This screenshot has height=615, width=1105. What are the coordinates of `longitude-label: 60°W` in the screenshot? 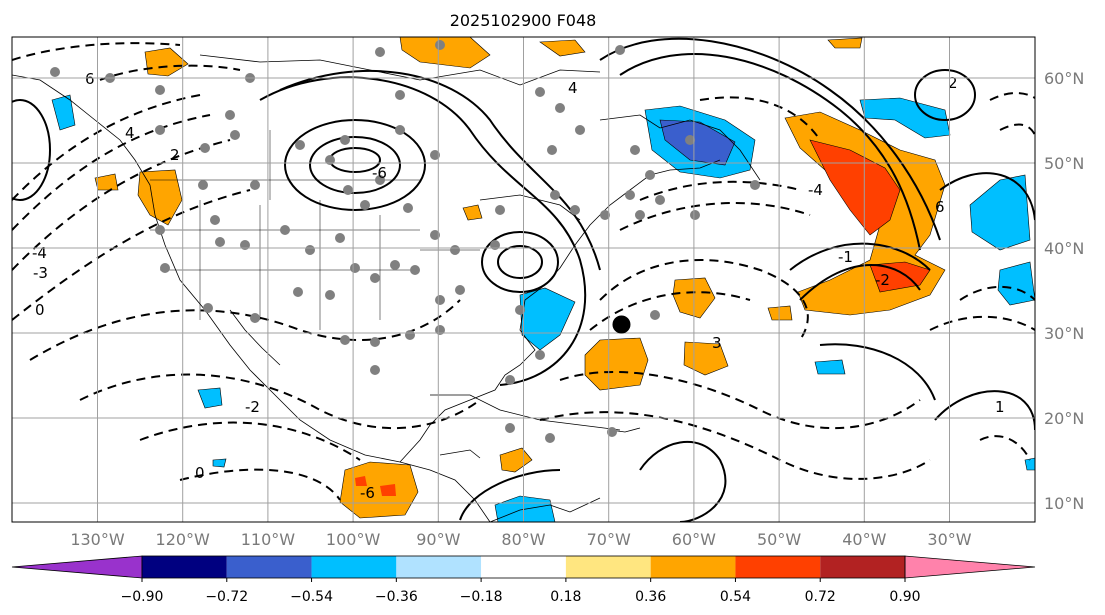 It's located at (694, 539).